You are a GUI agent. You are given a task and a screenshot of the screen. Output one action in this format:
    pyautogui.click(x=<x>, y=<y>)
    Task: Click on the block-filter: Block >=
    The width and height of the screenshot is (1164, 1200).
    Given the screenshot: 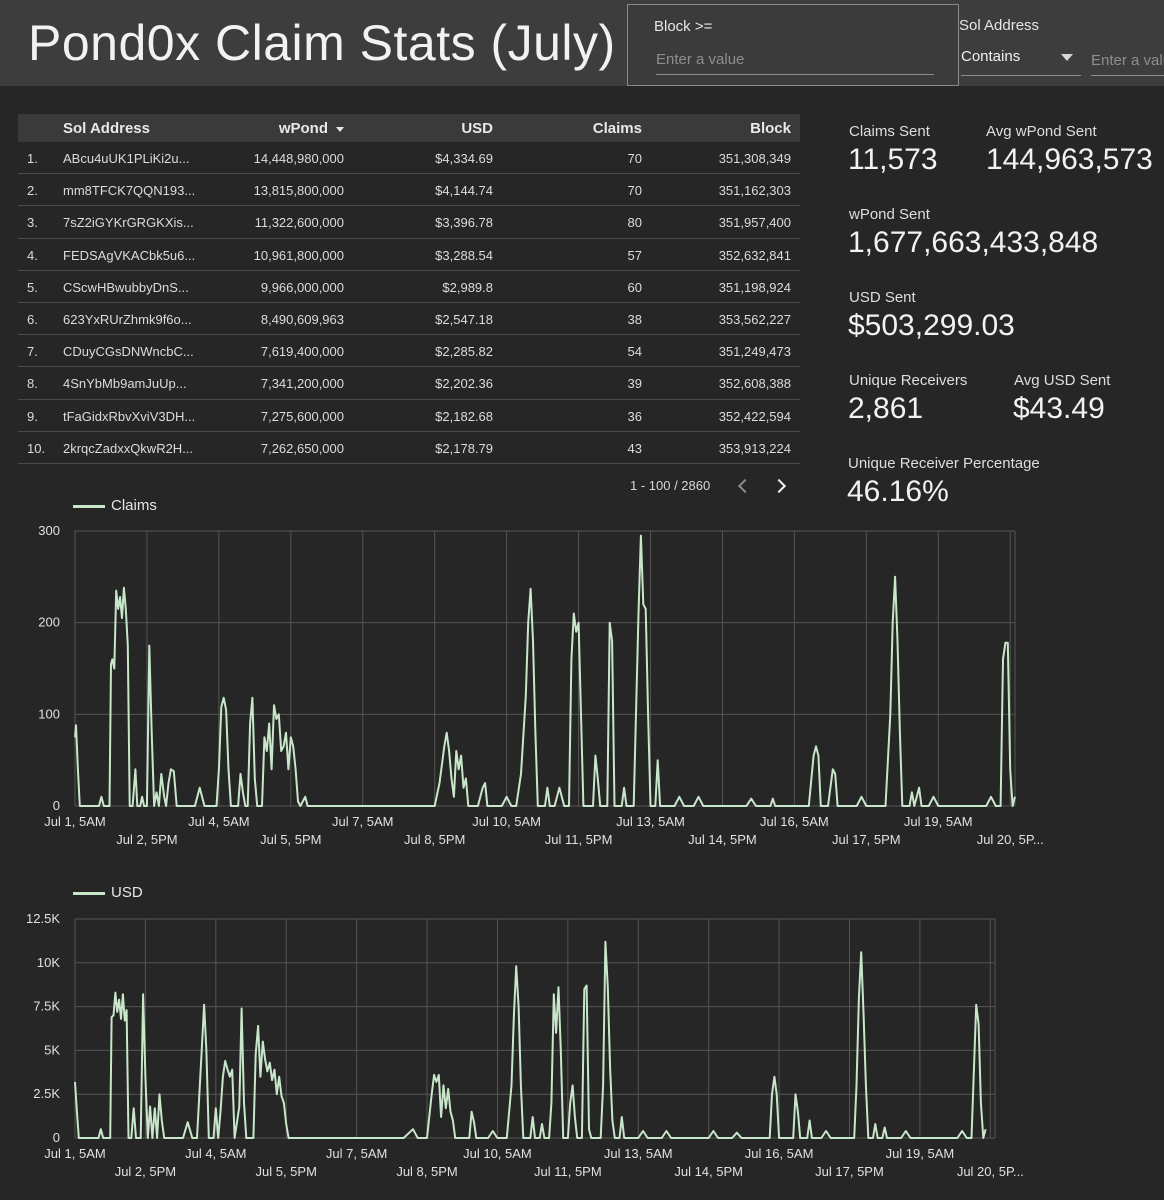 What is the action you would take?
    pyautogui.click(x=793, y=45)
    